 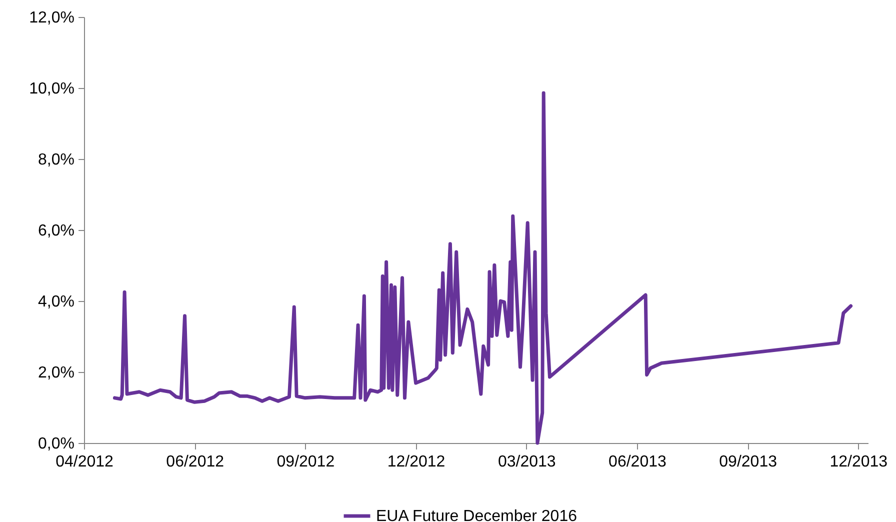 What do you see at coordinates (416, 462) in the screenshot?
I see `x-tick-label: 12/2012` at bounding box center [416, 462].